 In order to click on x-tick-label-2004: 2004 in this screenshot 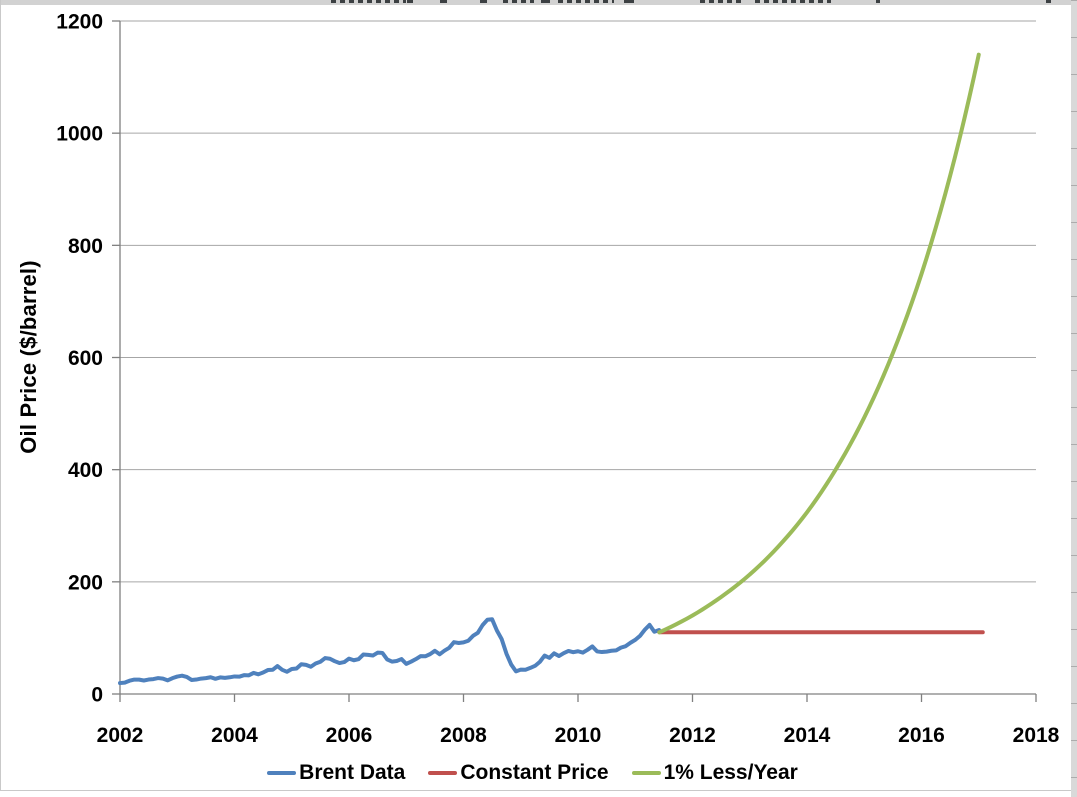, I will do `click(234, 735)`.